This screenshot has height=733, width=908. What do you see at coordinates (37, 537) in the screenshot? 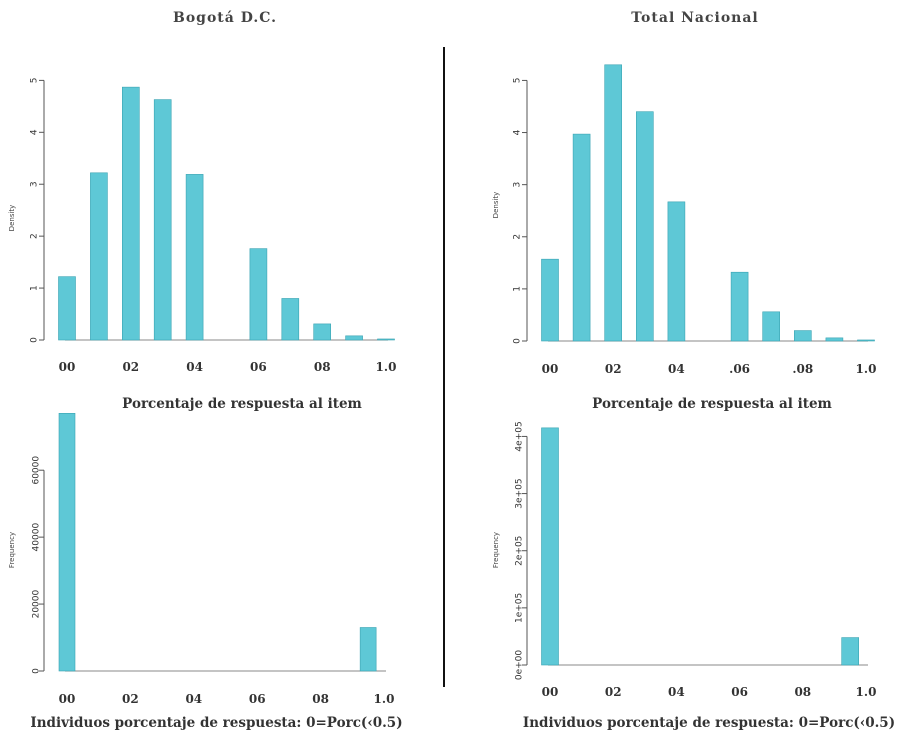
I see `y-tick-label: 40000` at bounding box center [37, 537].